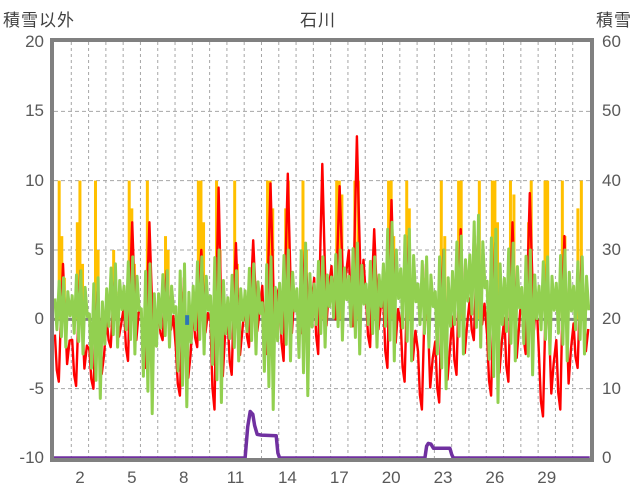 The height and width of the screenshot is (501, 636). Describe the element at coordinates (611, 249) in the screenshot. I see `right-axis-tick-label: 30` at that location.